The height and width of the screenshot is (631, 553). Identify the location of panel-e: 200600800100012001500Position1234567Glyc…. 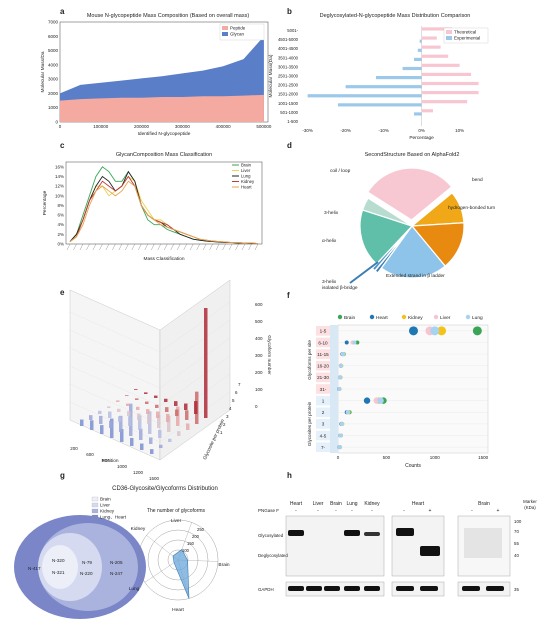
(170, 380).